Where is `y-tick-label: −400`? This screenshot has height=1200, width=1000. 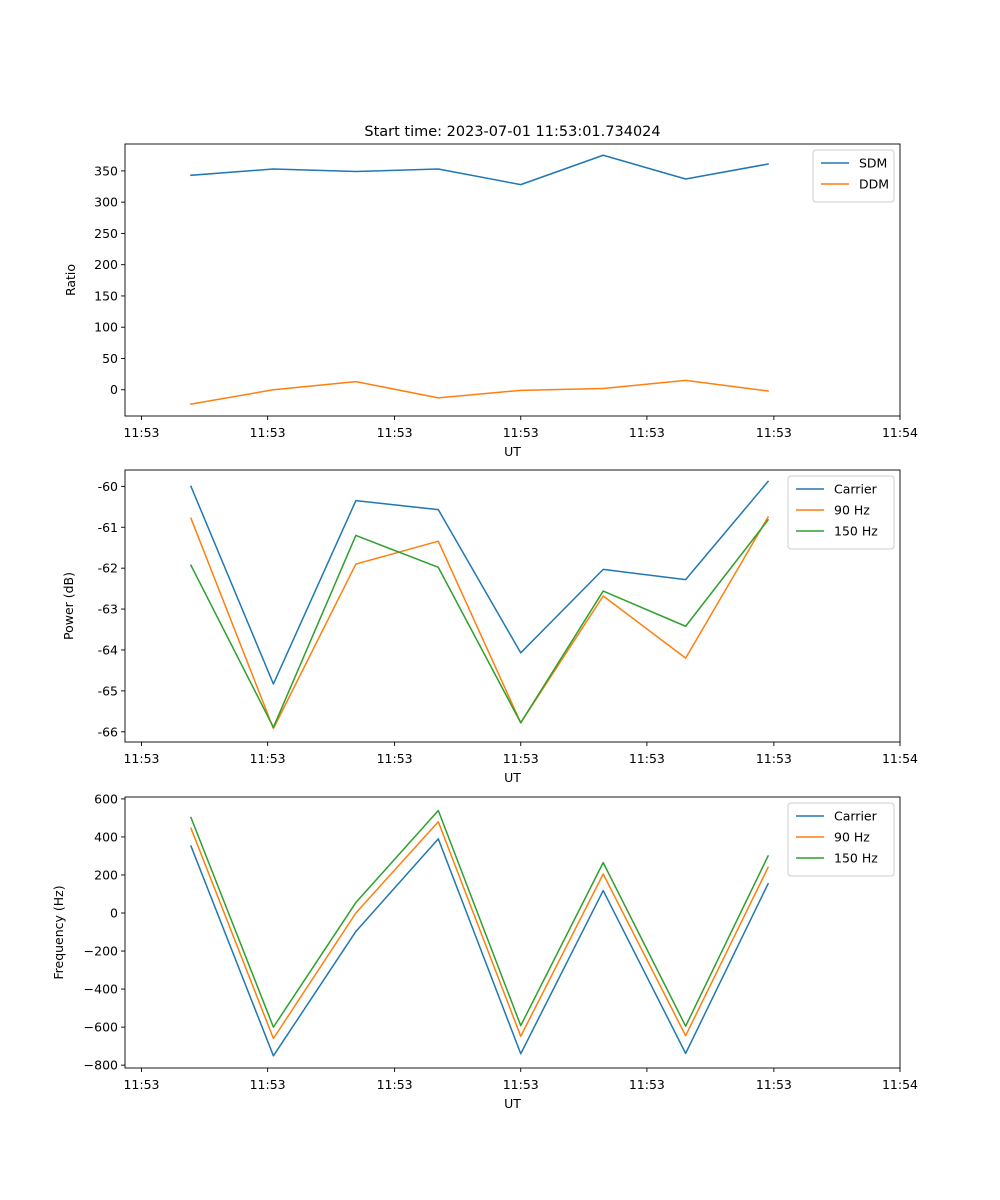
y-tick-label: −400 is located at coordinates (101, 989).